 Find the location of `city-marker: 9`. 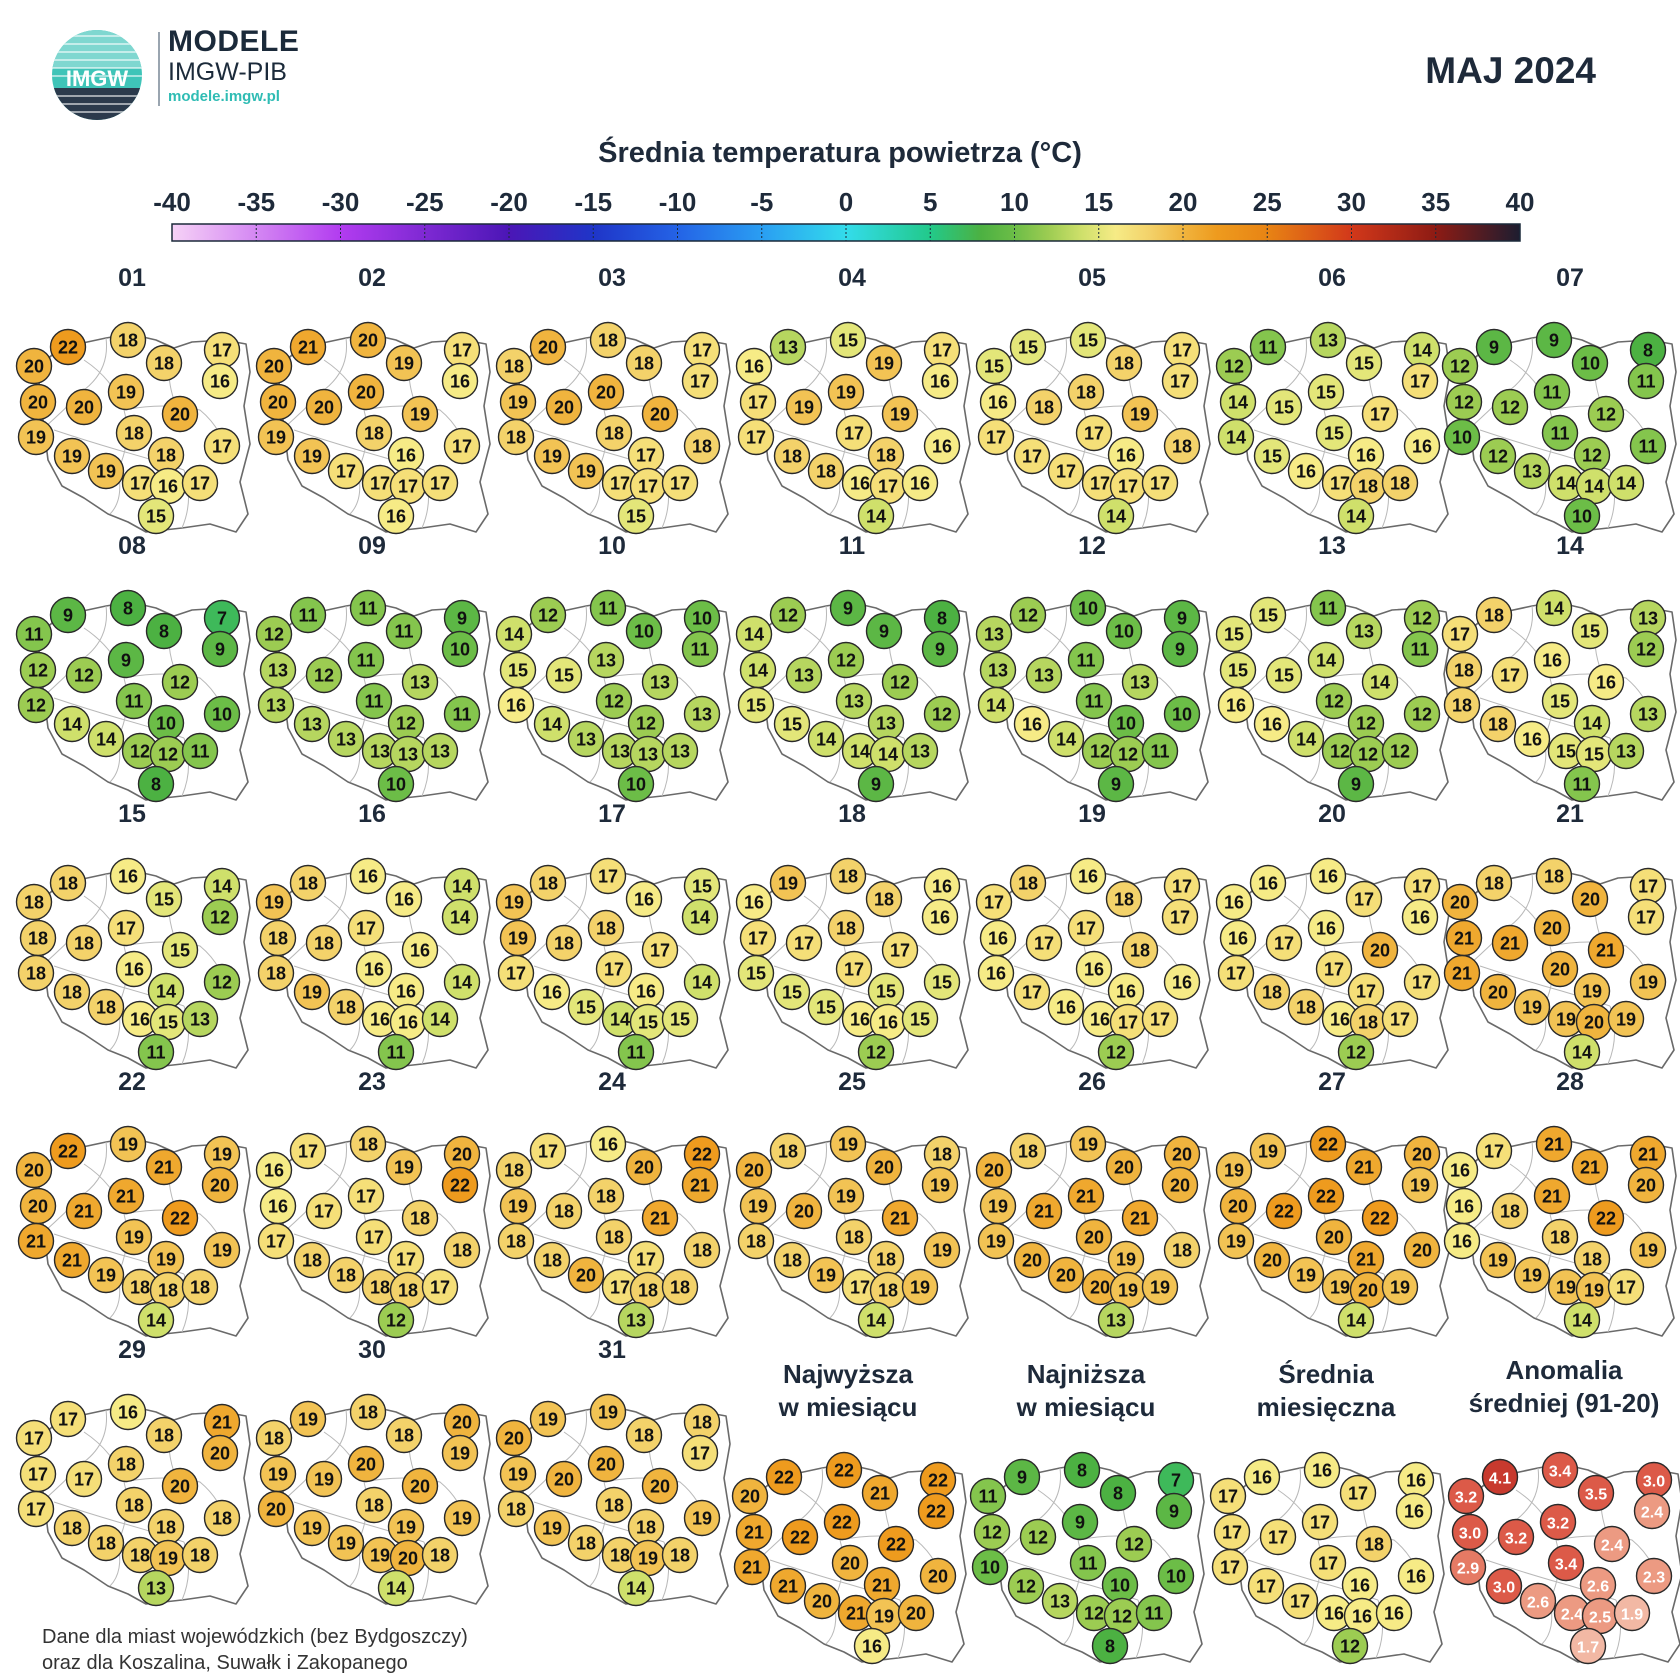

city-marker: 9 is located at coordinates (126, 660).